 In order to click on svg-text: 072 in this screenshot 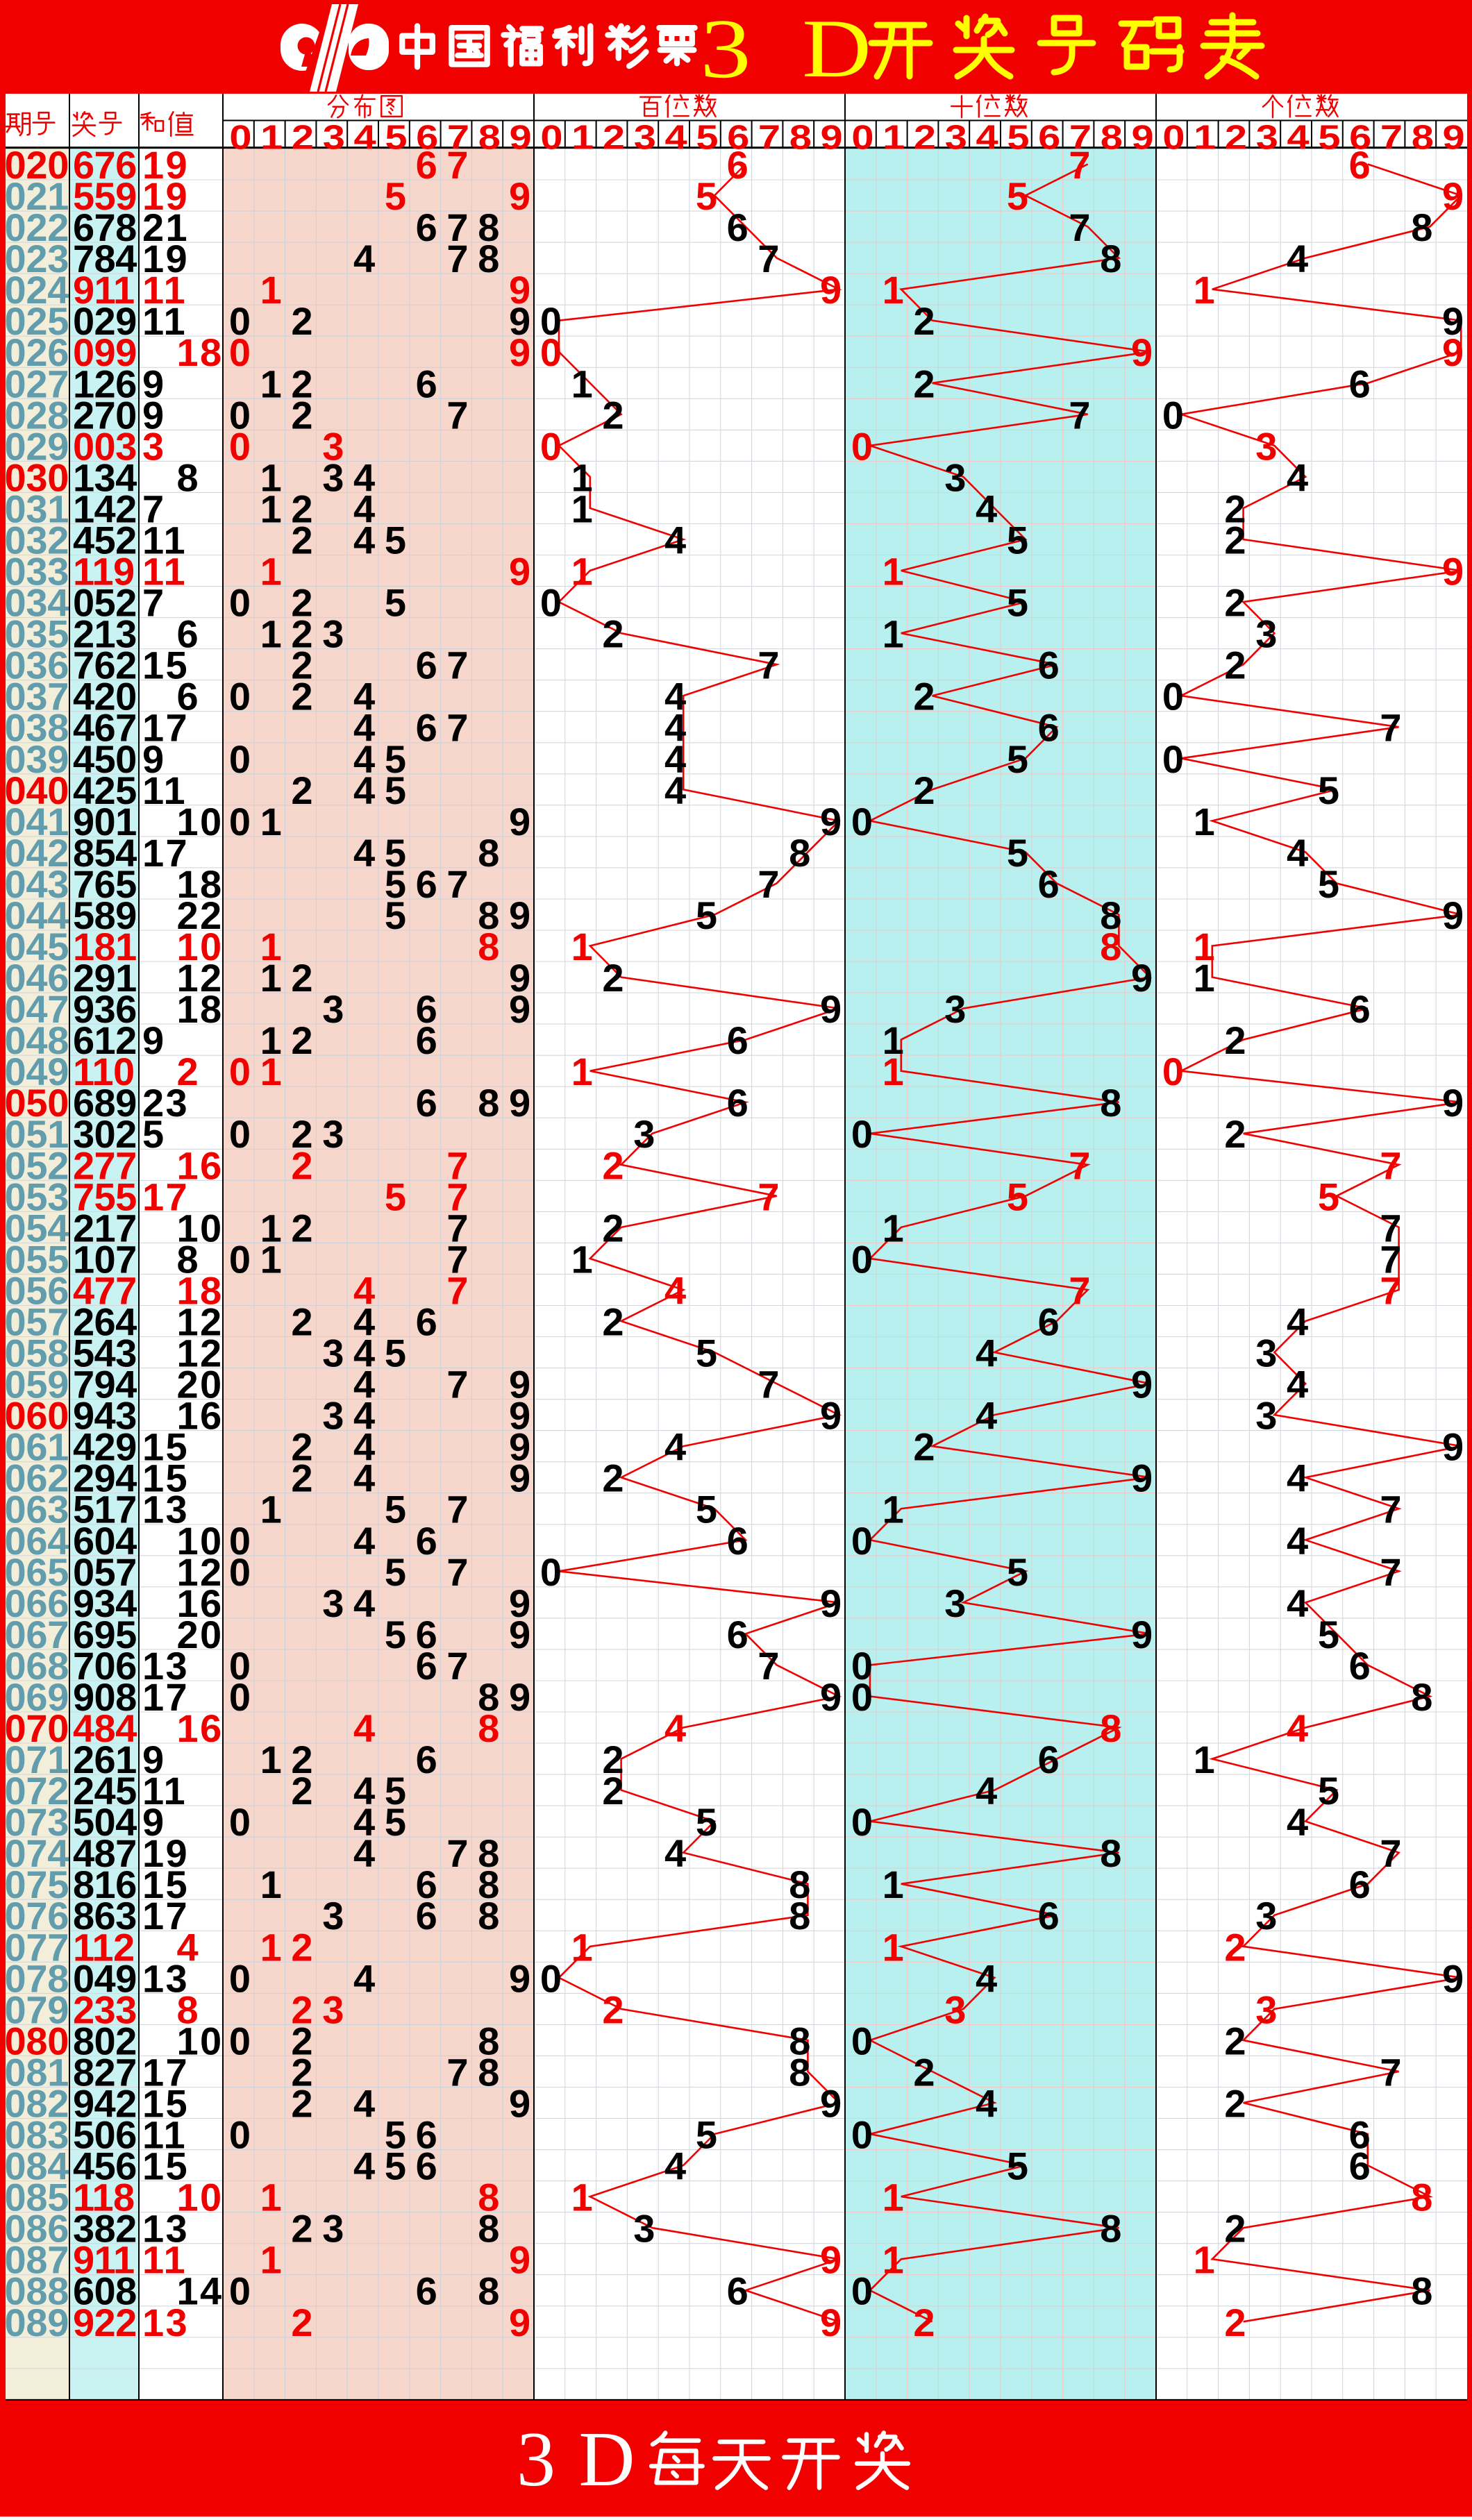, I will do `click(37, 1791)`.